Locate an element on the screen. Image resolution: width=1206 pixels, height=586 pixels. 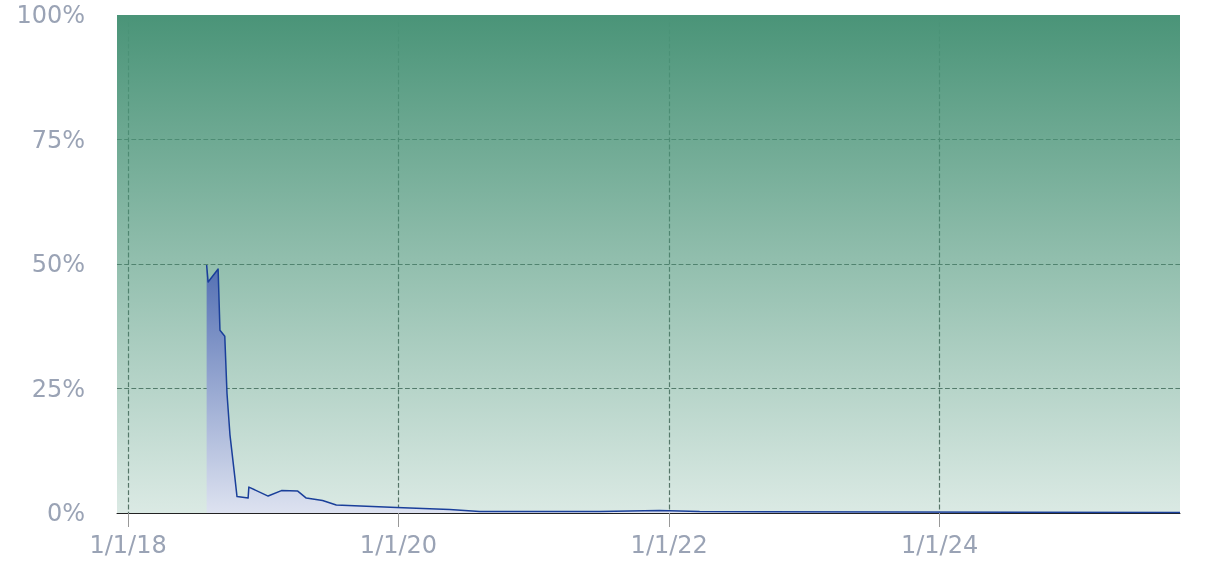
x-tick-label: 1/1/24 is located at coordinates (940, 545).